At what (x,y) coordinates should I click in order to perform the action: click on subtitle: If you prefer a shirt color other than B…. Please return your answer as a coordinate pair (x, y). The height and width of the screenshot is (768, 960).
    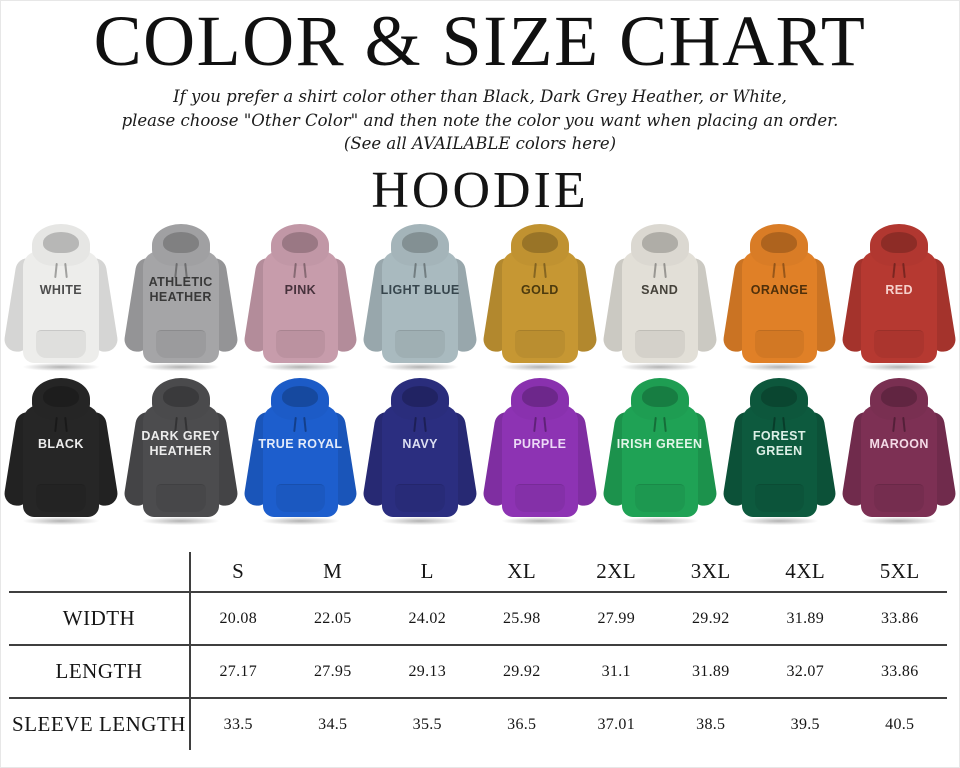
    Looking at the image, I should click on (480, 120).